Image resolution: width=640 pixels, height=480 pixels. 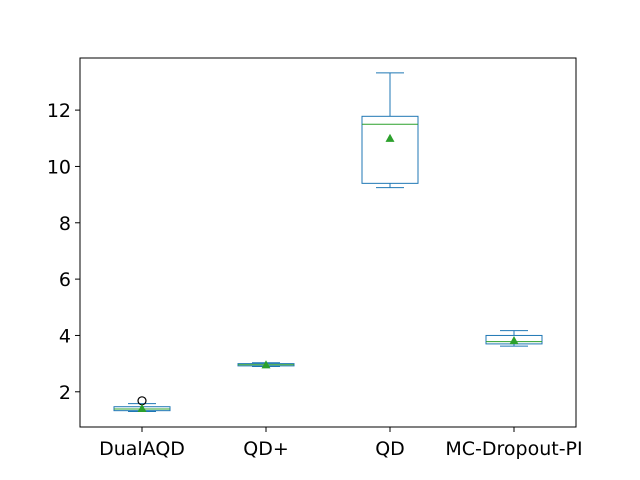 I want to click on y-tick-label: 12, so click(x=59, y=111).